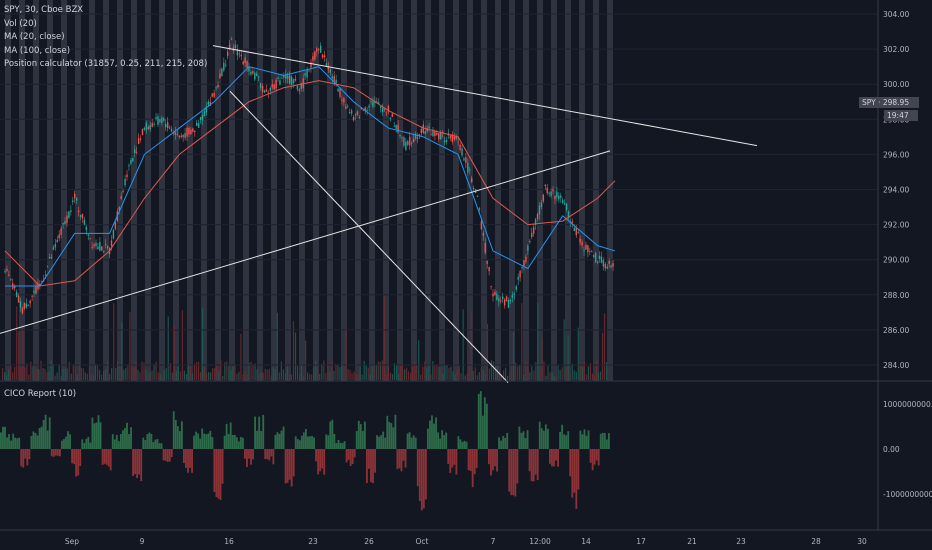 The height and width of the screenshot is (550, 932). Describe the element at coordinates (34, 37) in the screenshot. I see `legend-ma20: MA (20, close)` at that location.